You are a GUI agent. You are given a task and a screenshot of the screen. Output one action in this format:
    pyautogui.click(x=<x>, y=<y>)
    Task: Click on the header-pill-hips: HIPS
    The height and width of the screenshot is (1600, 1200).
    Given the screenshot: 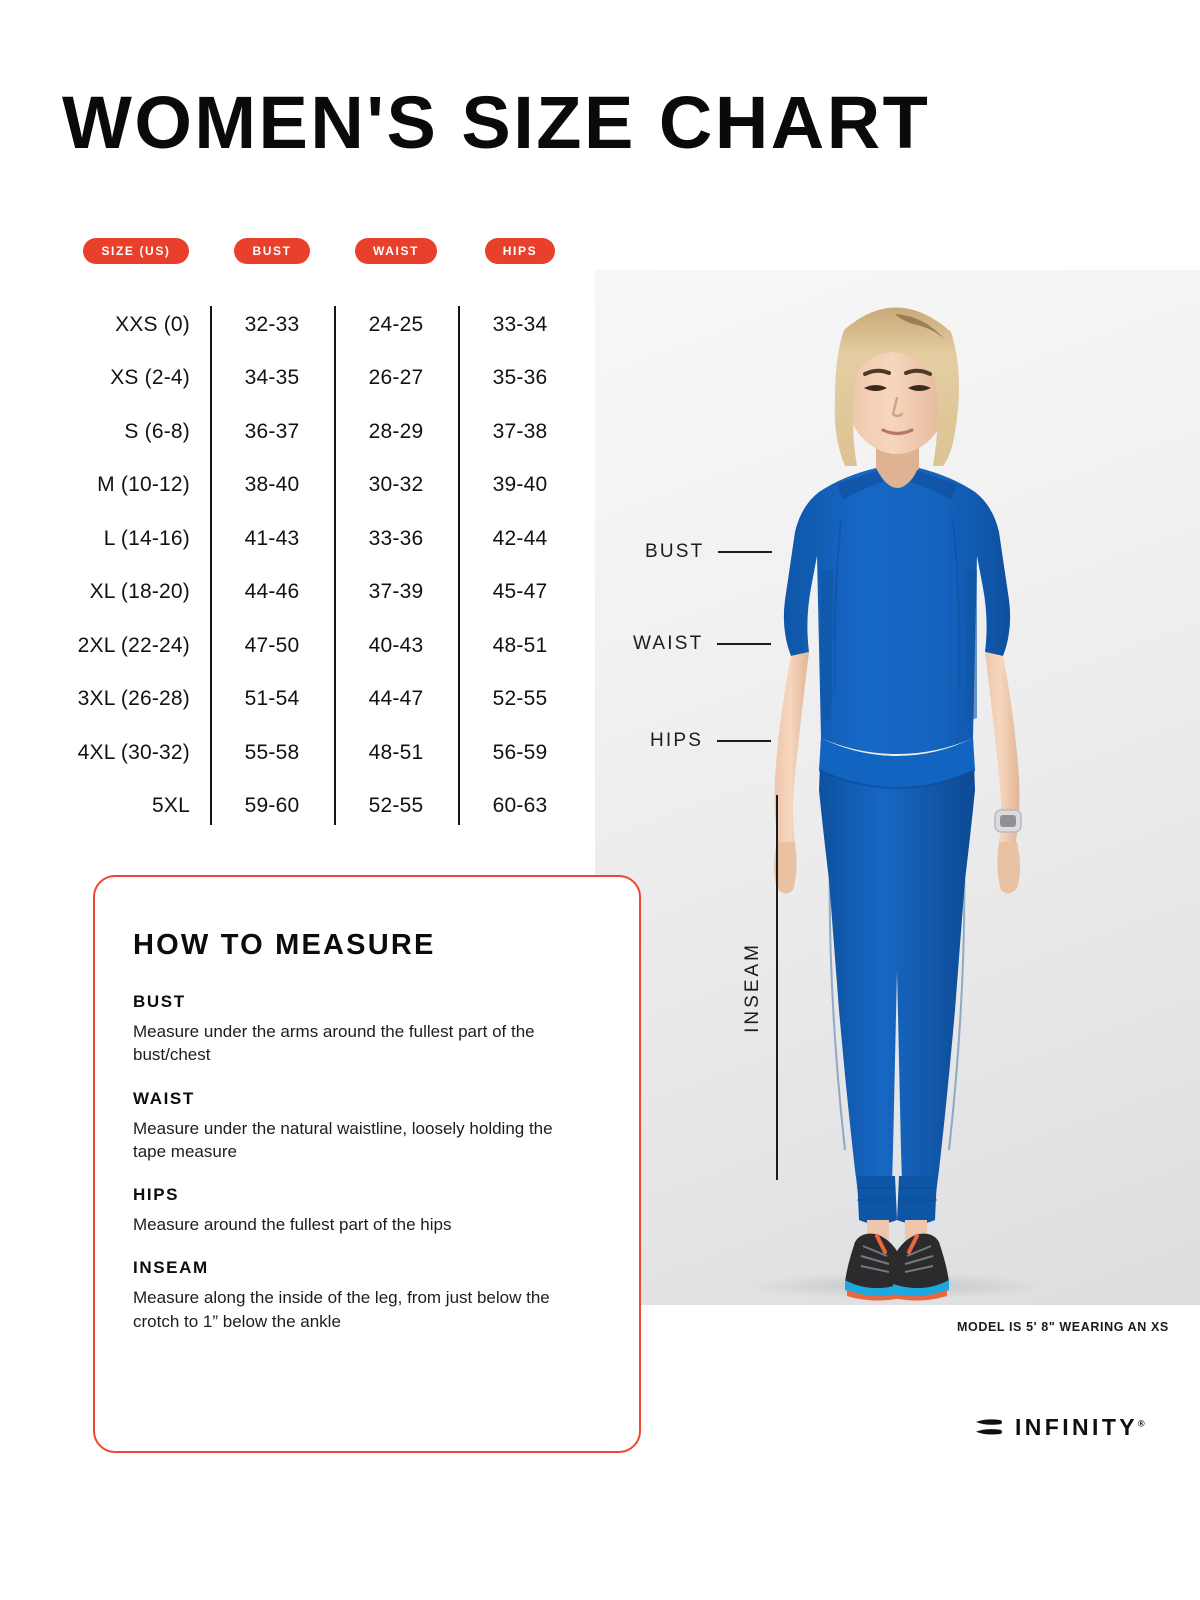 What is the action you would take?
    pyautogui.click(x=520, y=251)
    